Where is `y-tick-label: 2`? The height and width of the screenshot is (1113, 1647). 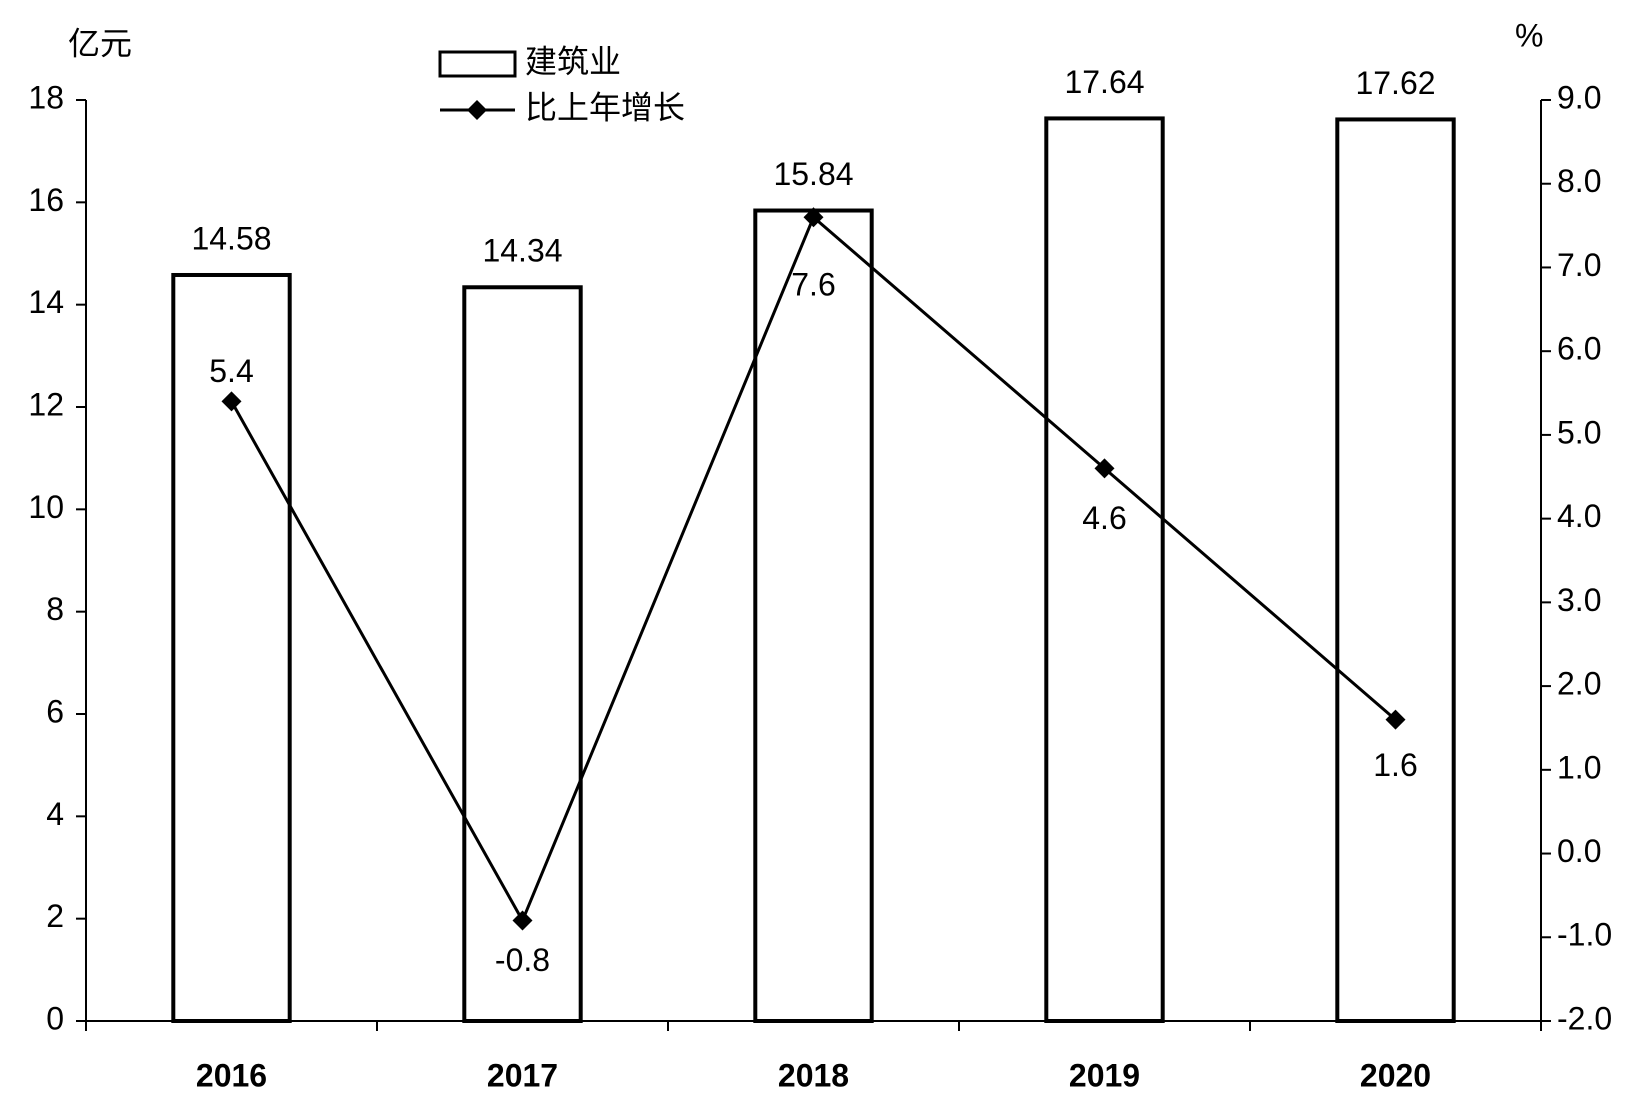 y-tick-label: 2 is located at coordinates (55, 916).